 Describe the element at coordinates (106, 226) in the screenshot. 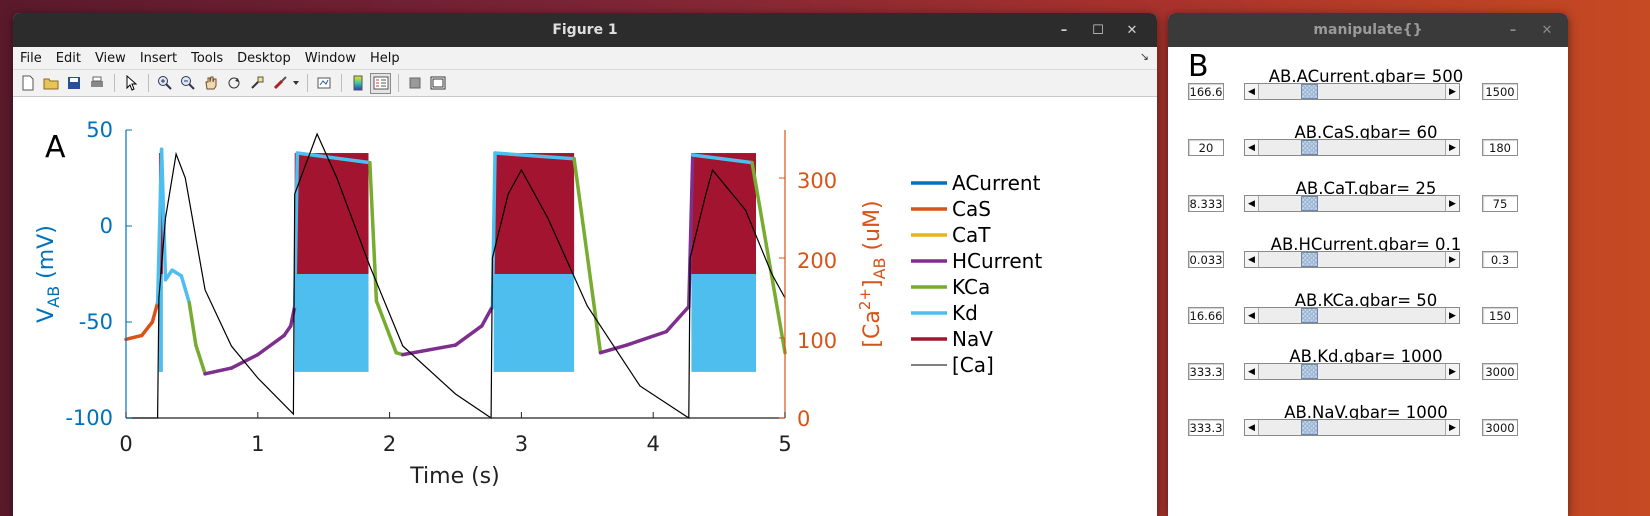

I see `y-left-tick-label: 0` at that location.